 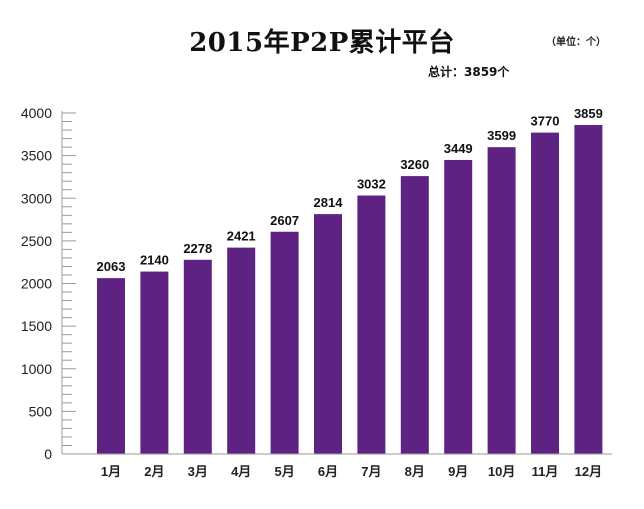 What do you see at coordinates (36, 113) in the screenshot?
I see `y-tick-label: 4000` at bounding box center [36, 113].